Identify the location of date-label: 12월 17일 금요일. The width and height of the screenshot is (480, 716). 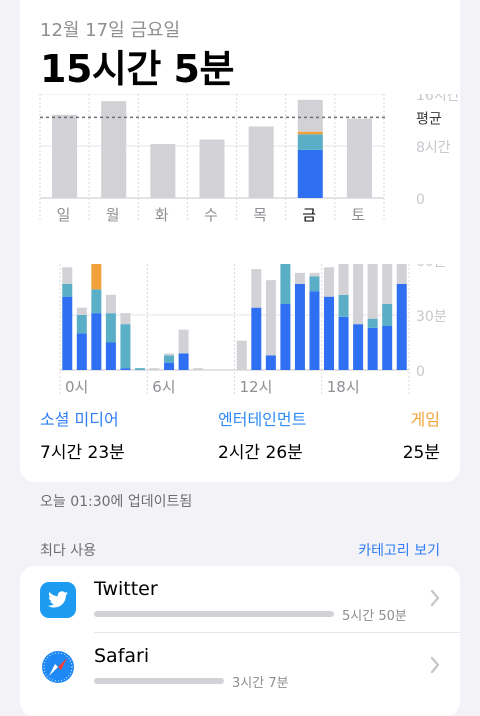
(110, 30).